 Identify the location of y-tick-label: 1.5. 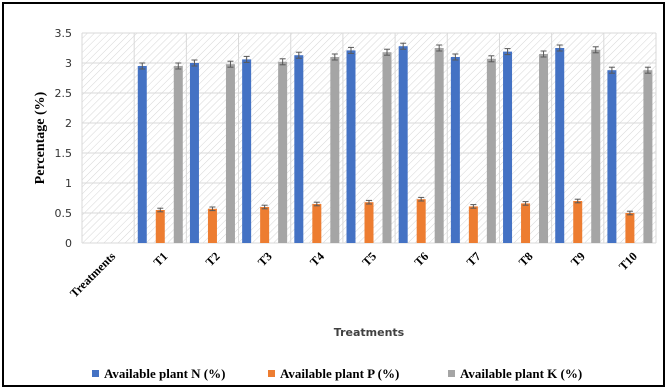
(64, 153).